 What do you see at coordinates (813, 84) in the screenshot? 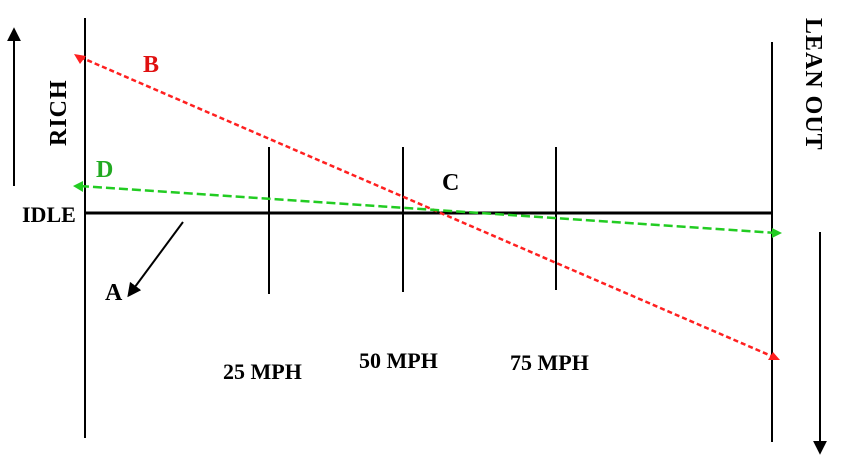
I see `lean-out-label: LEAN OUT` at bounding box center [813, 84].